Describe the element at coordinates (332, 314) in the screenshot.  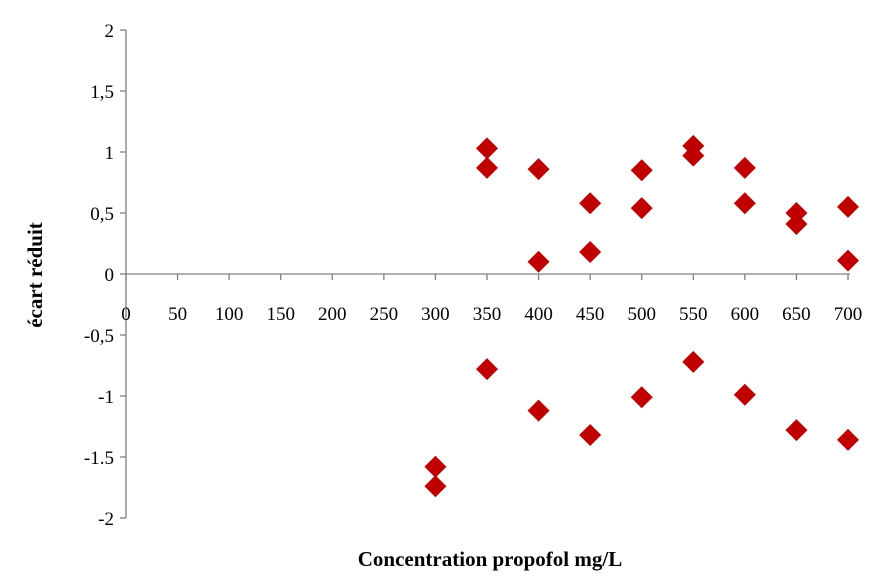
I see `x-tick-label: 200` at that location.